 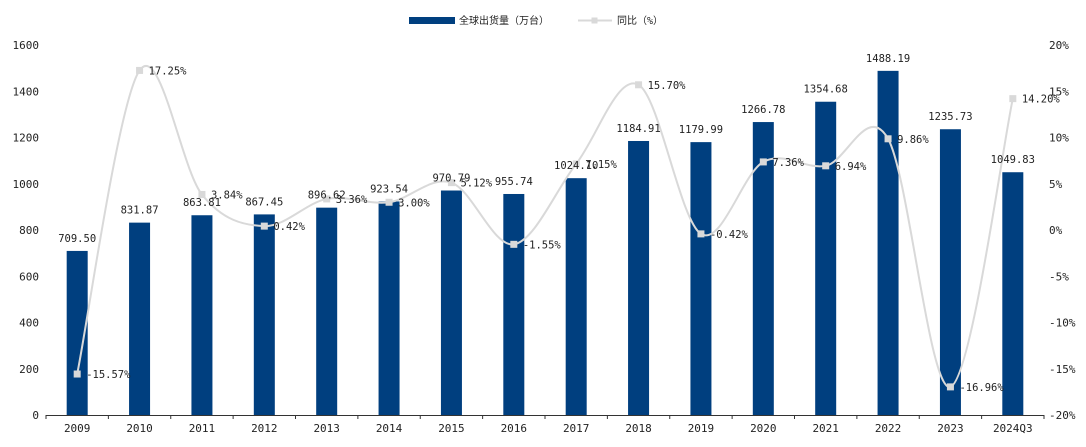 What do you see at coordinates (1059, 138) in the screenshot?
I see `right-tick-label: 10%` at bounding box center [1059, 138].